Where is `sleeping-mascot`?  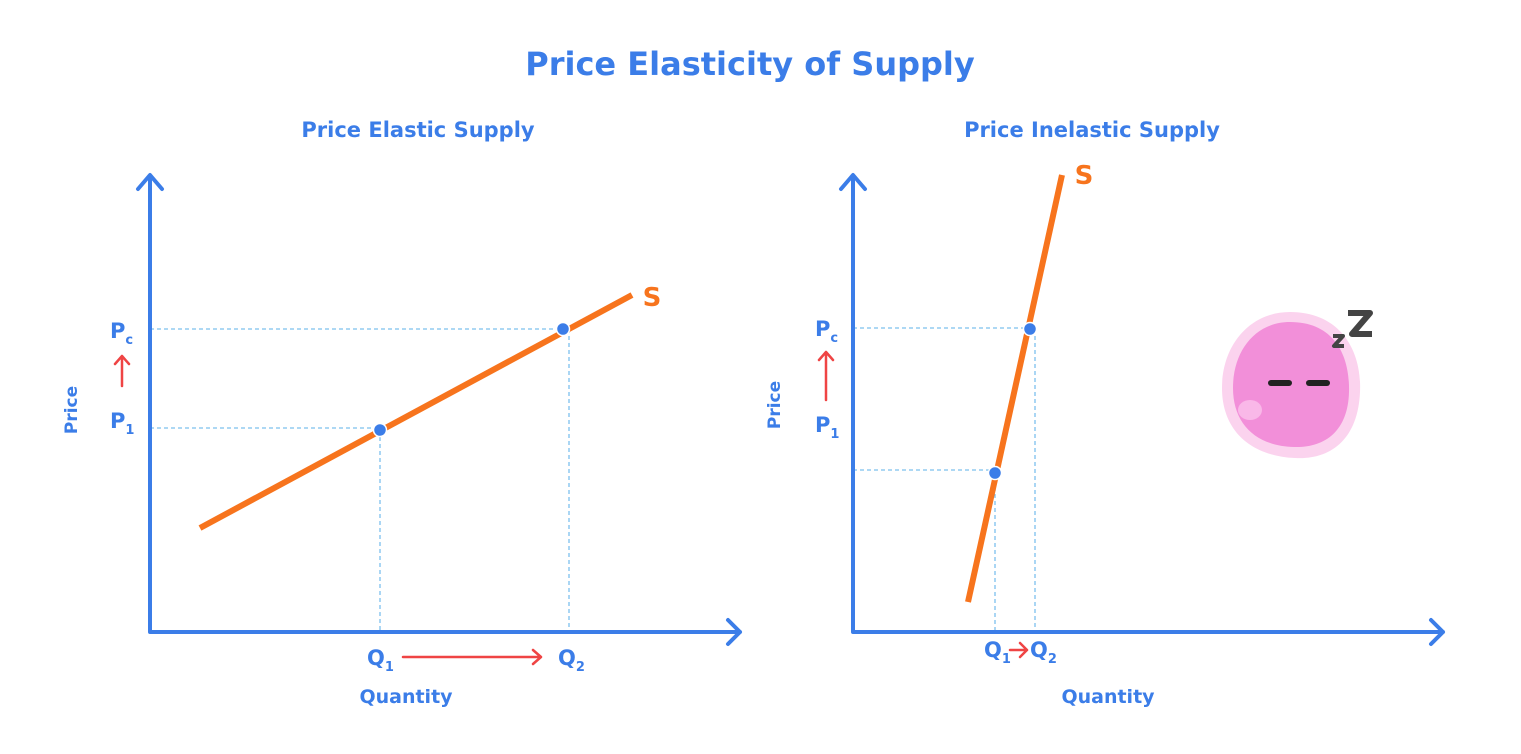 sleeping-mascot is located at coordinates (1297, 384).